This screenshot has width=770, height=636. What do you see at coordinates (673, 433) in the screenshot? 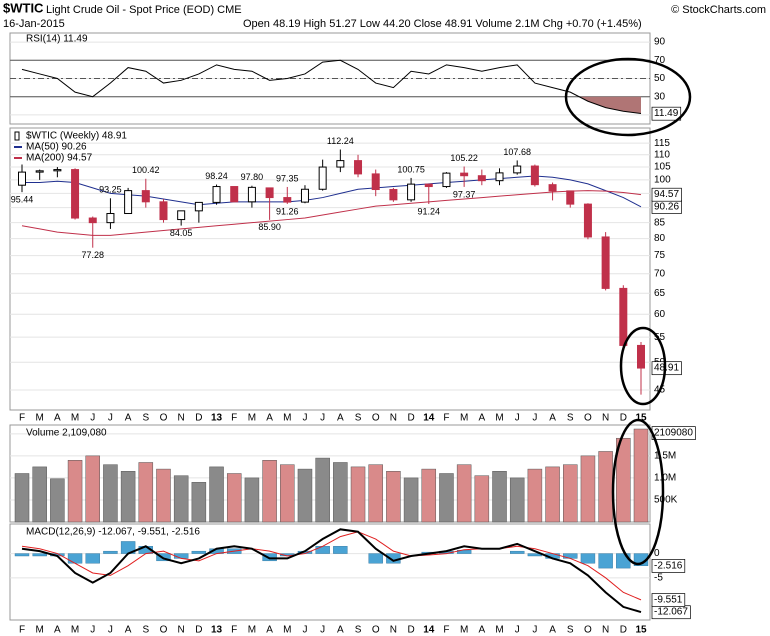
I see `last-value-label: 2109080` at bounding box center [673, 433].